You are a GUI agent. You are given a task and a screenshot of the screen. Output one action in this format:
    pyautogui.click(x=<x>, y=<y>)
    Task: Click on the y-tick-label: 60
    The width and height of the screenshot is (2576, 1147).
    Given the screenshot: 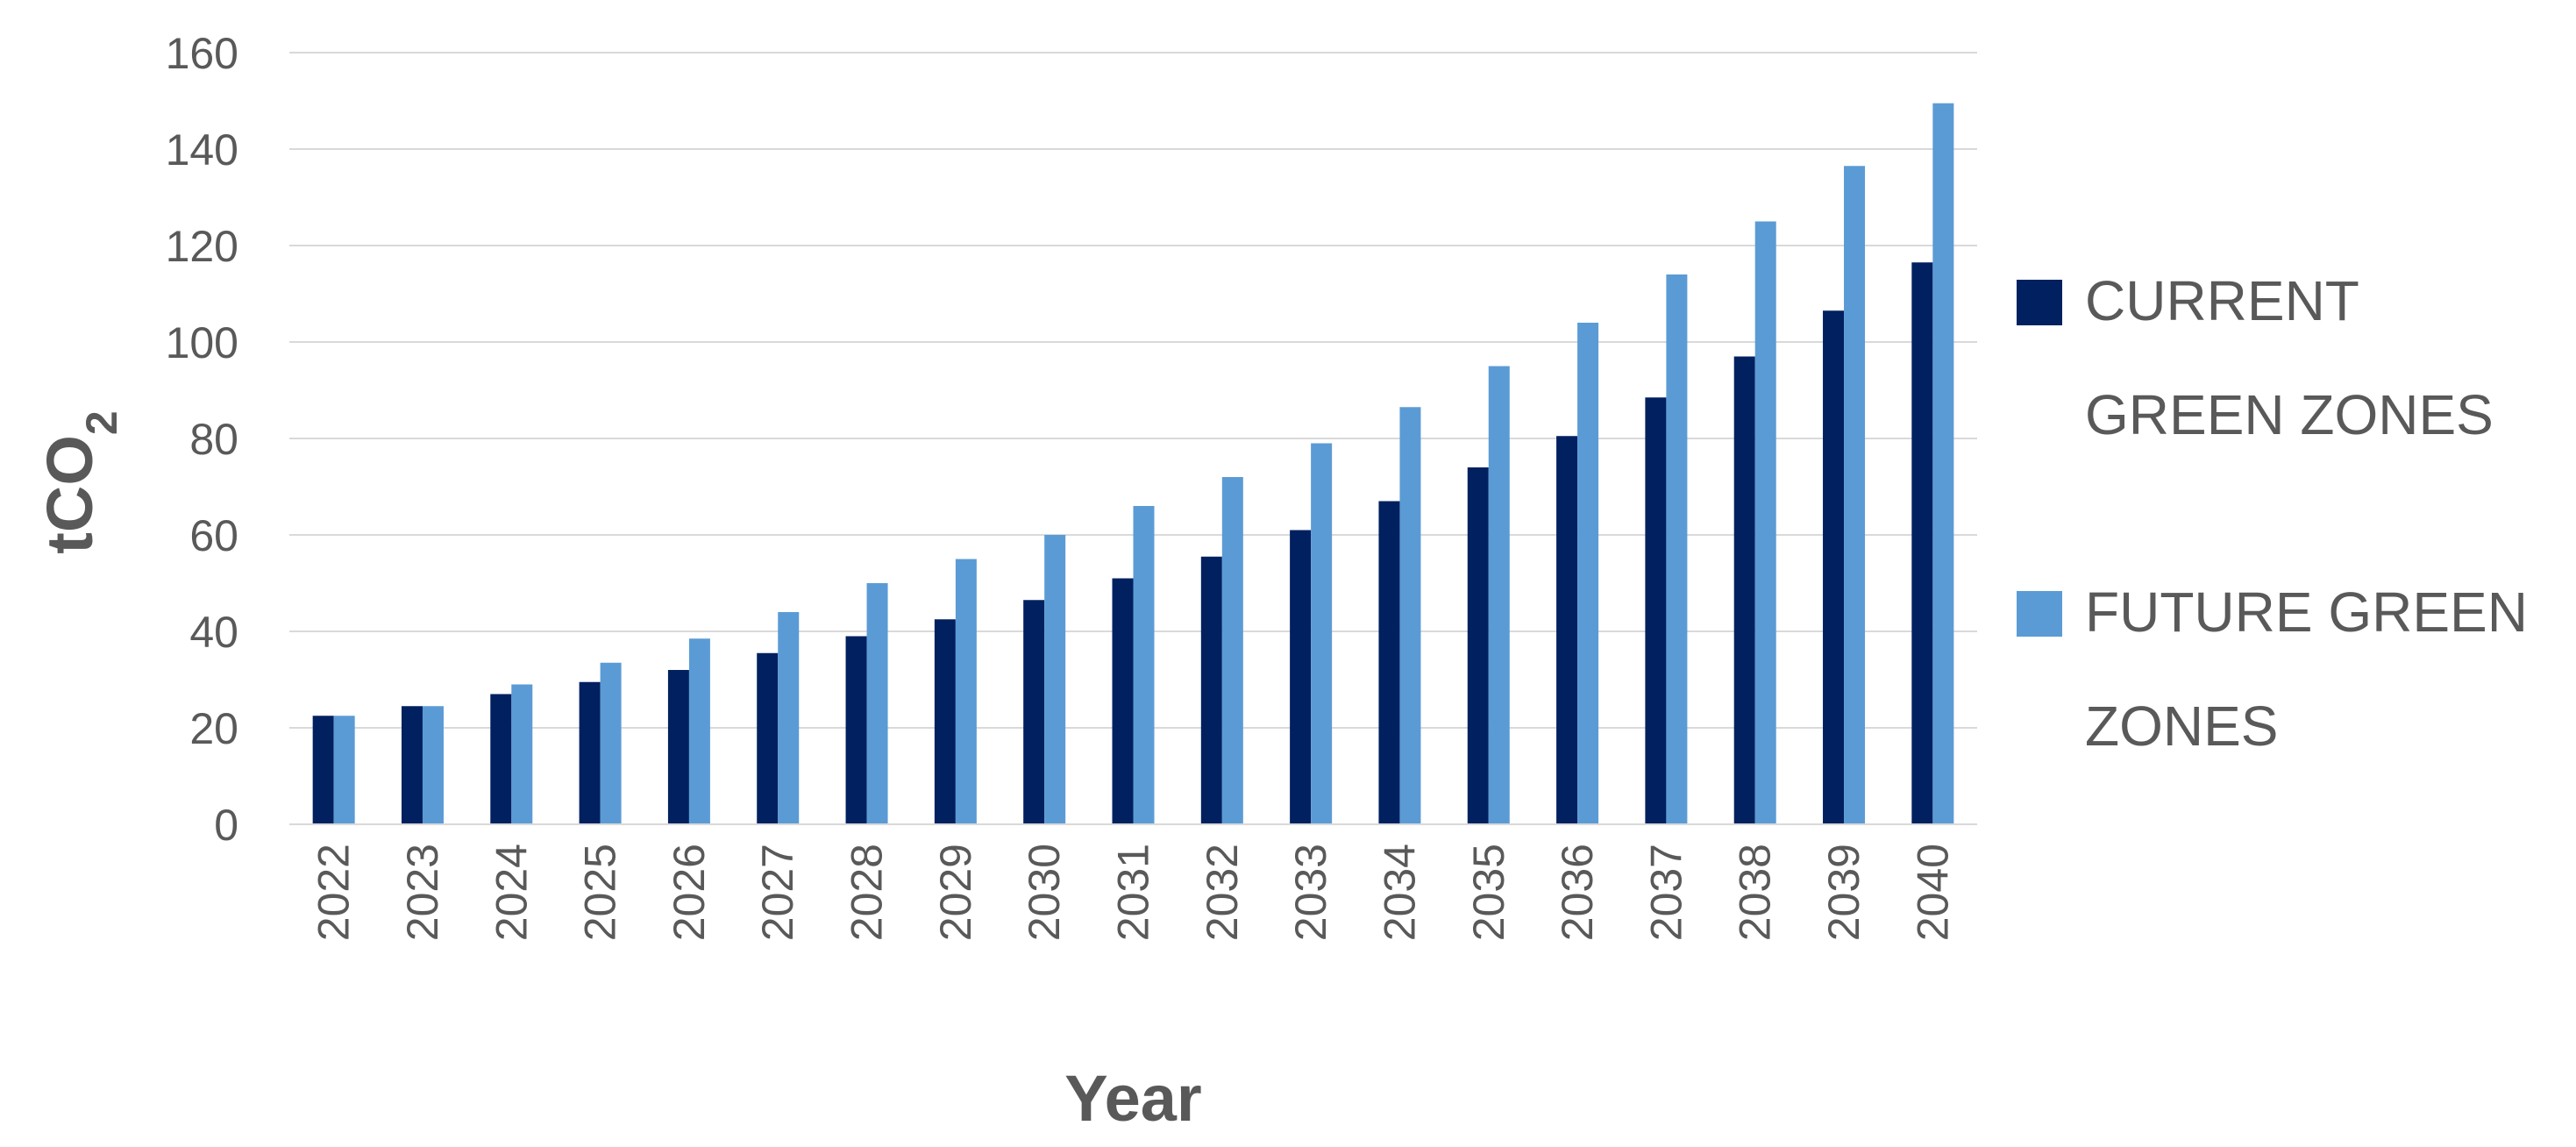 What is the action you would take?
    pyautogui.click(x=213, y=535)
    